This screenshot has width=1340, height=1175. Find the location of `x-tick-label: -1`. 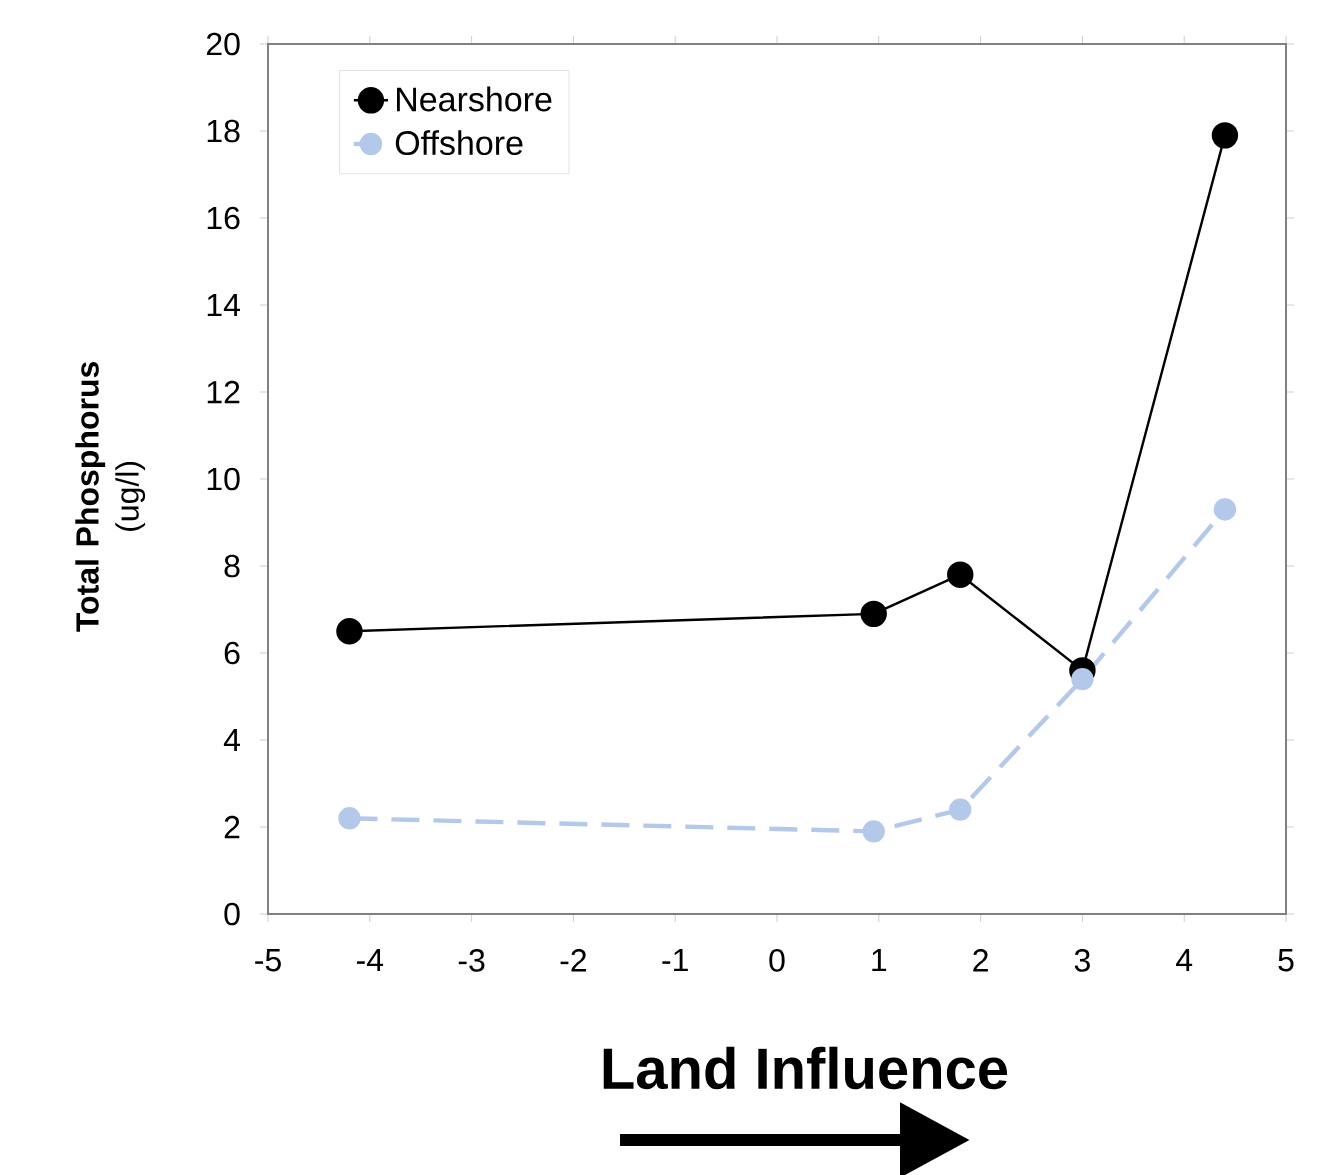

x-tick-label: -1 is located at coordinates (675, 960).